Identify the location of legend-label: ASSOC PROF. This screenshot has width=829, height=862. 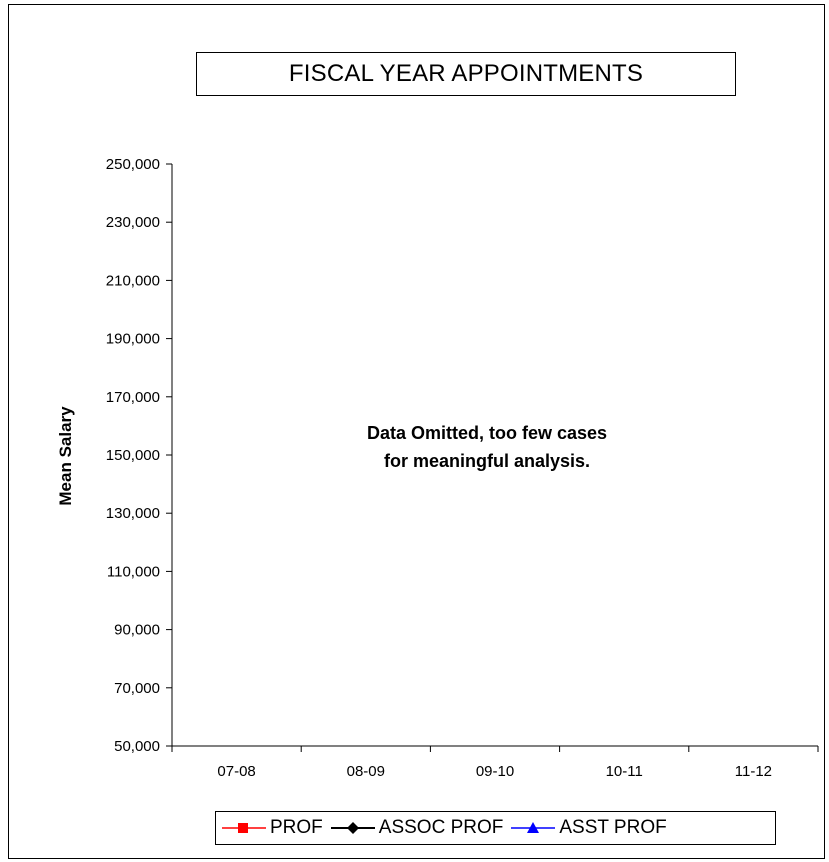
(441, 827).